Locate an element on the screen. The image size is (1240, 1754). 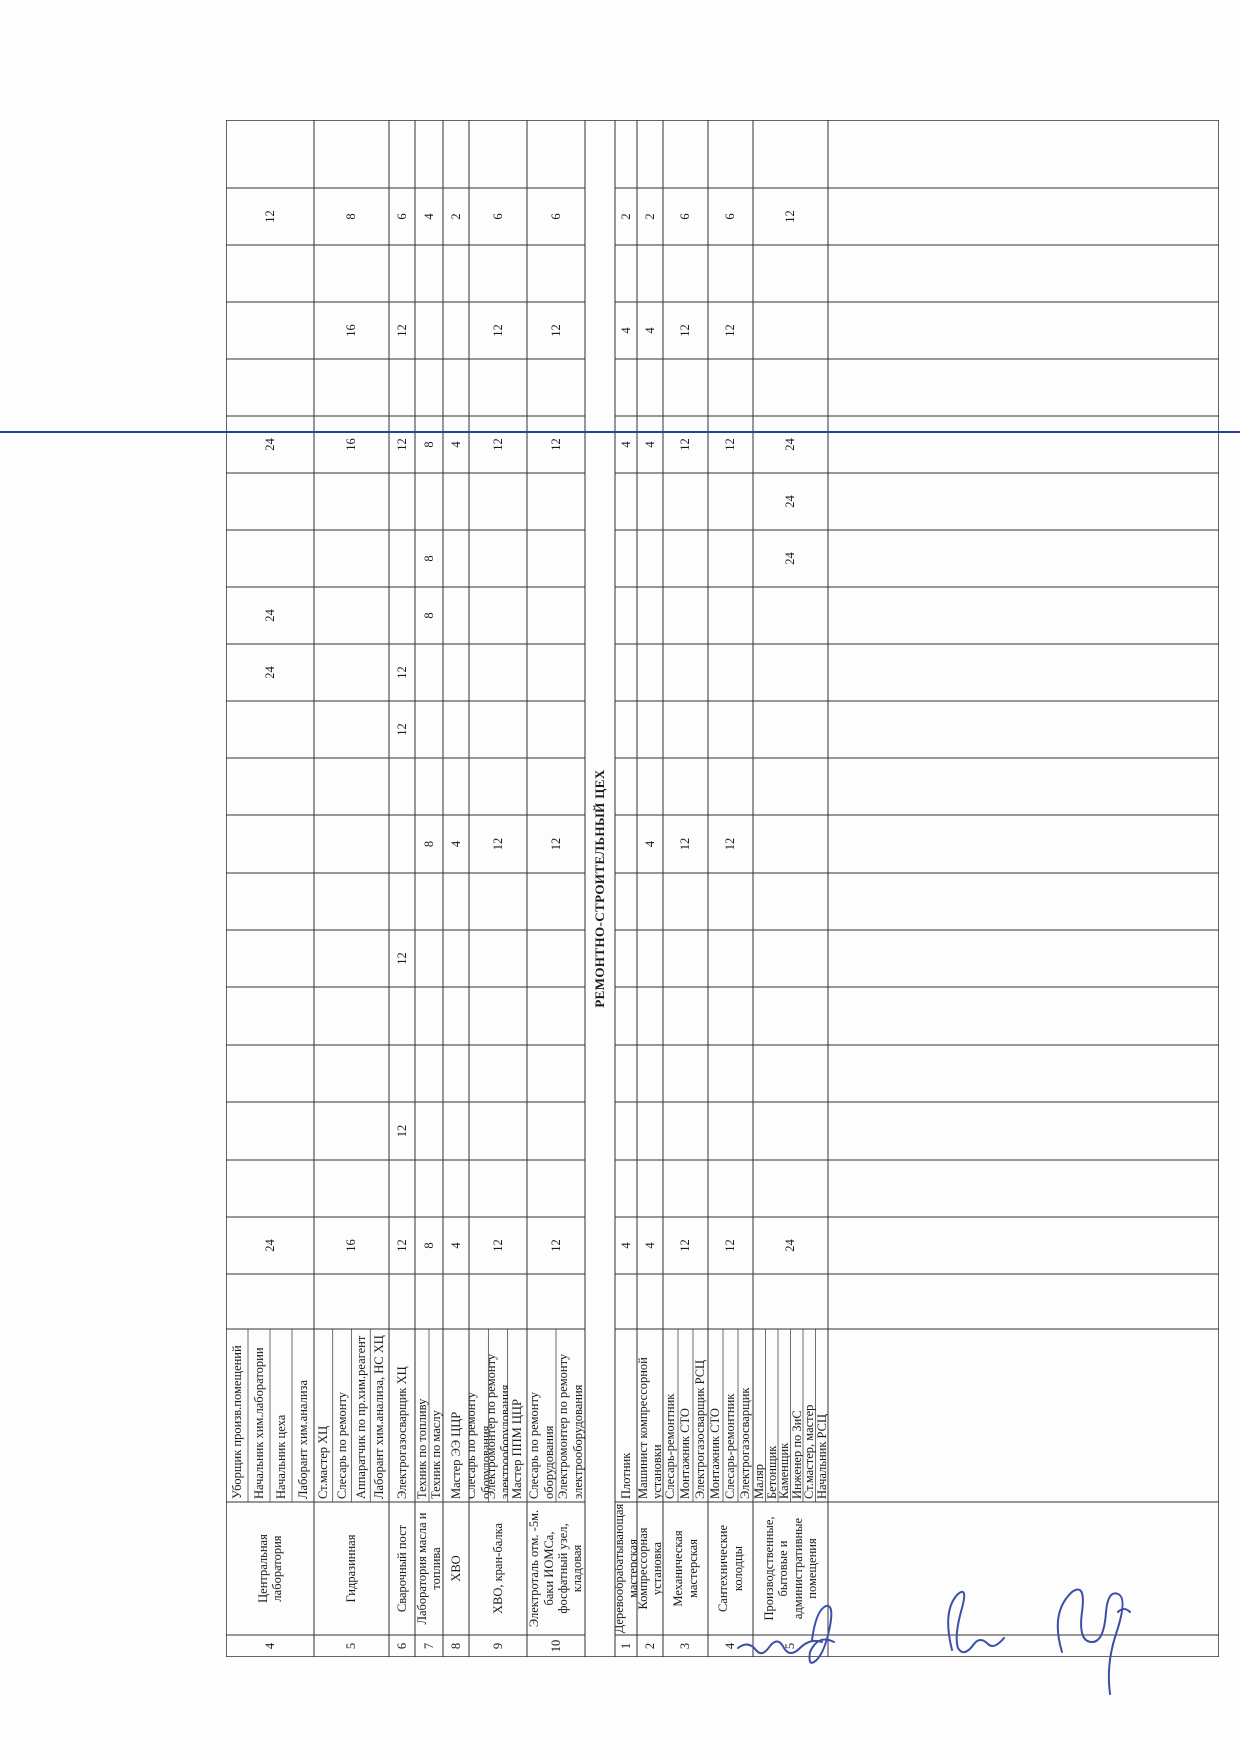
row-staff: Инженер по ЗиС is located at coordinates (797, 1454).